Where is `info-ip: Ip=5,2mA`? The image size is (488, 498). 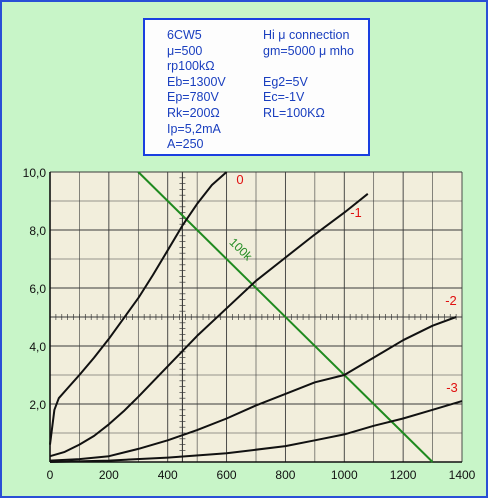 info-ip: Ip=5,2mA is located at coordinates (194, 128).